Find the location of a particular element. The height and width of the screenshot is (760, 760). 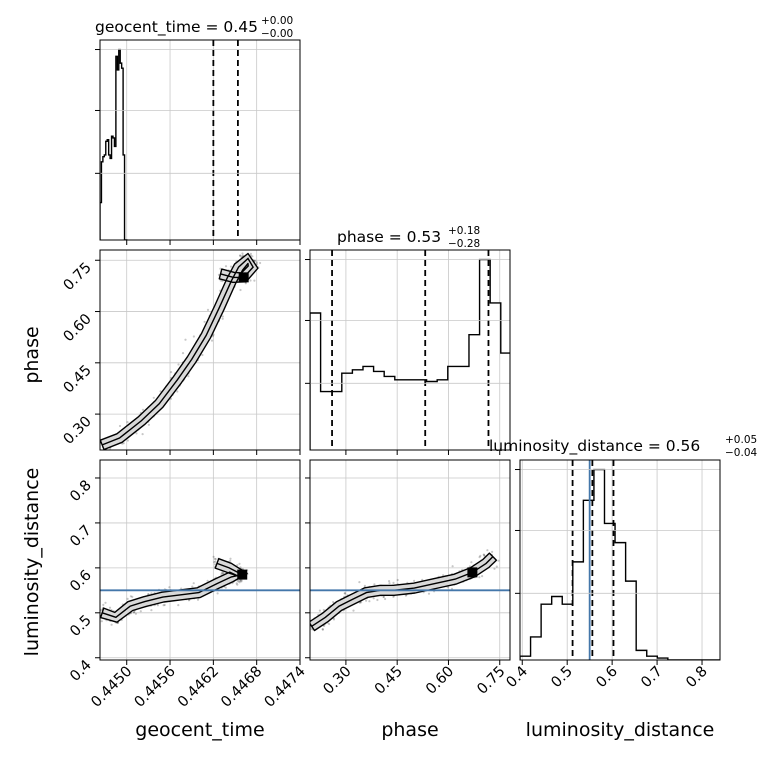

y-tick-label: 0.30 is located at coordinates (78, 431).